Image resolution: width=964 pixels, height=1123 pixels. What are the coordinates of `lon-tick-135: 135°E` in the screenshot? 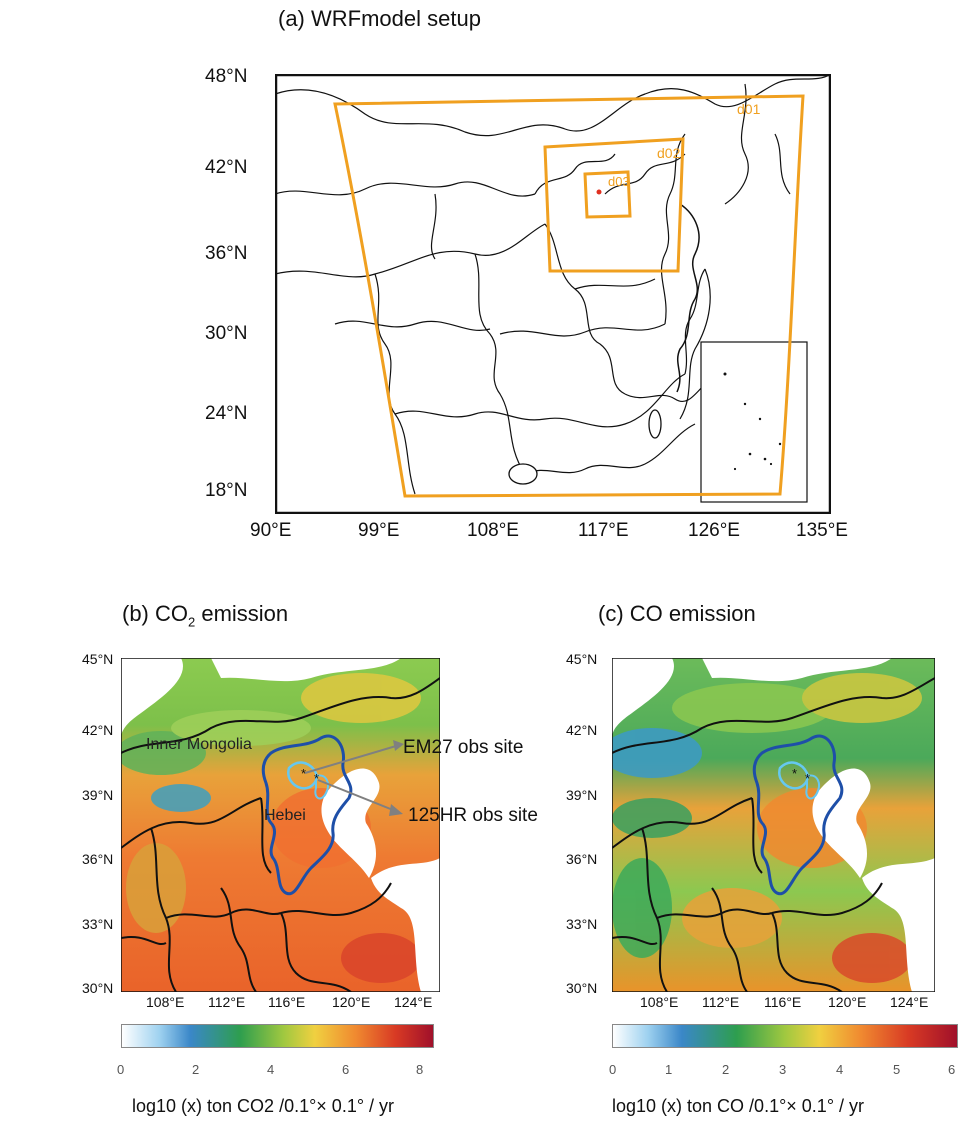 It's located at (822, 531).